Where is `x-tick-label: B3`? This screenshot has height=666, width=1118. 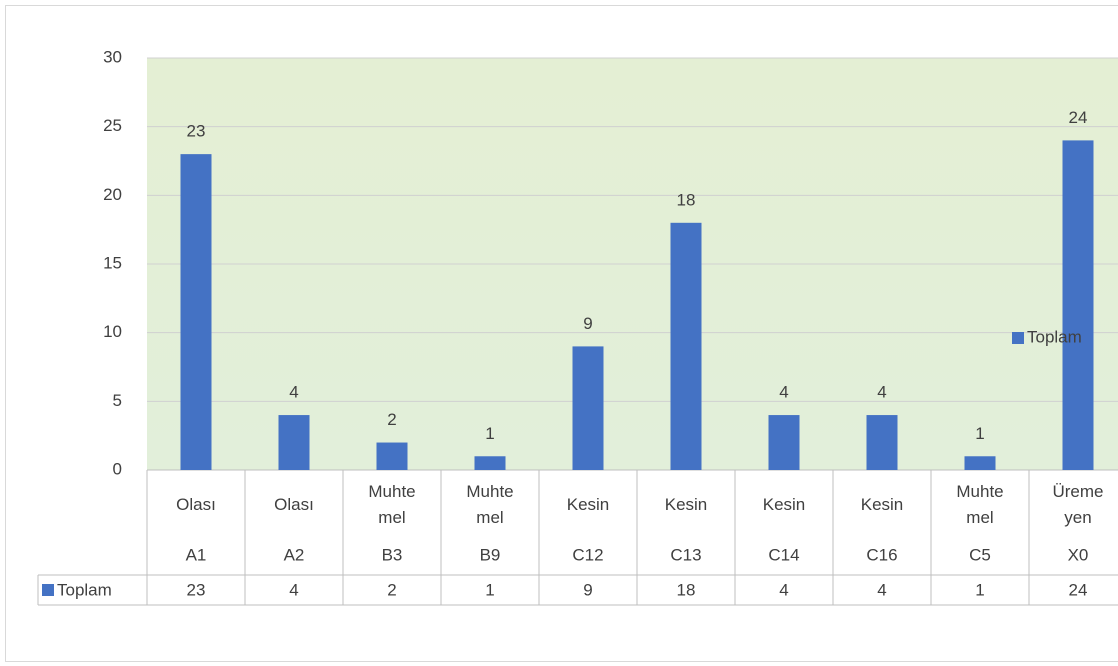 x-tick-label: B3 is located at coordinates (392, 554).